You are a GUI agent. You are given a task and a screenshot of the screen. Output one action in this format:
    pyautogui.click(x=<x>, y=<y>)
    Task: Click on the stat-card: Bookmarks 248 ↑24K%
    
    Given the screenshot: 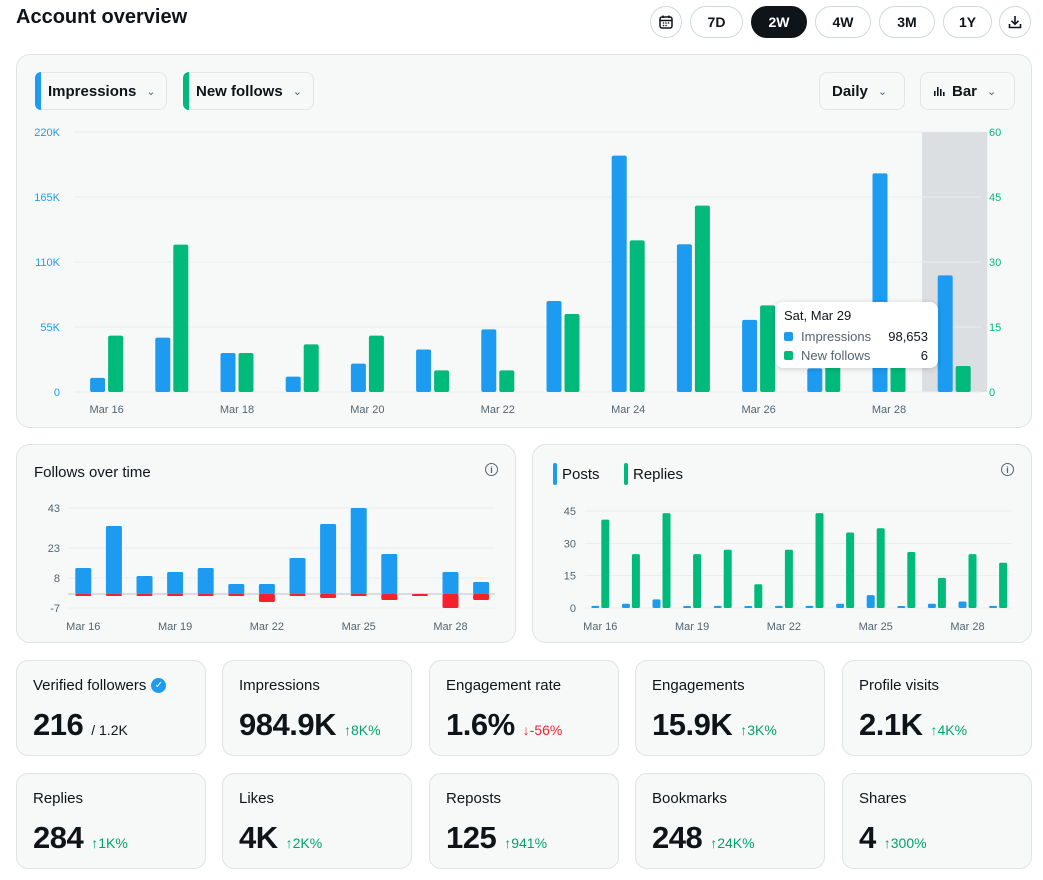 What is the action you would take?
    pyautogui.click(x=730, y=821)
    